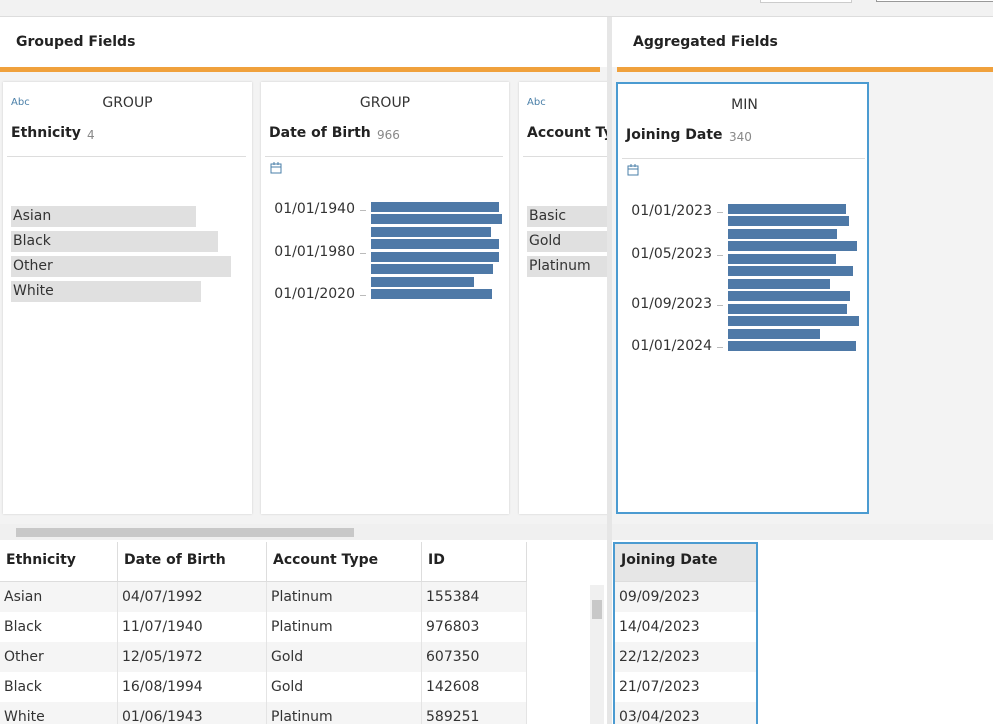 The width and height of the screenshot is (993, 724). Describe the element at coordinates (547, 216) in the screenshot. I see `value-label: Basic` at that location.